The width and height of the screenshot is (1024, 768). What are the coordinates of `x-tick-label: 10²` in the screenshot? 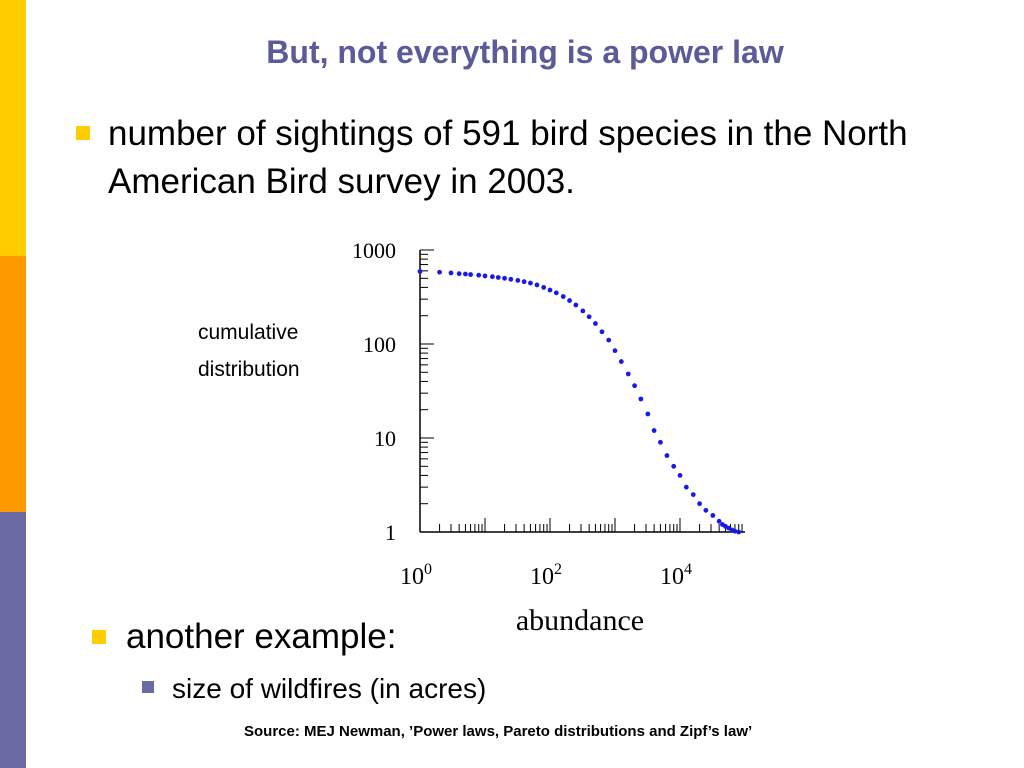 It's located at (546, 575).